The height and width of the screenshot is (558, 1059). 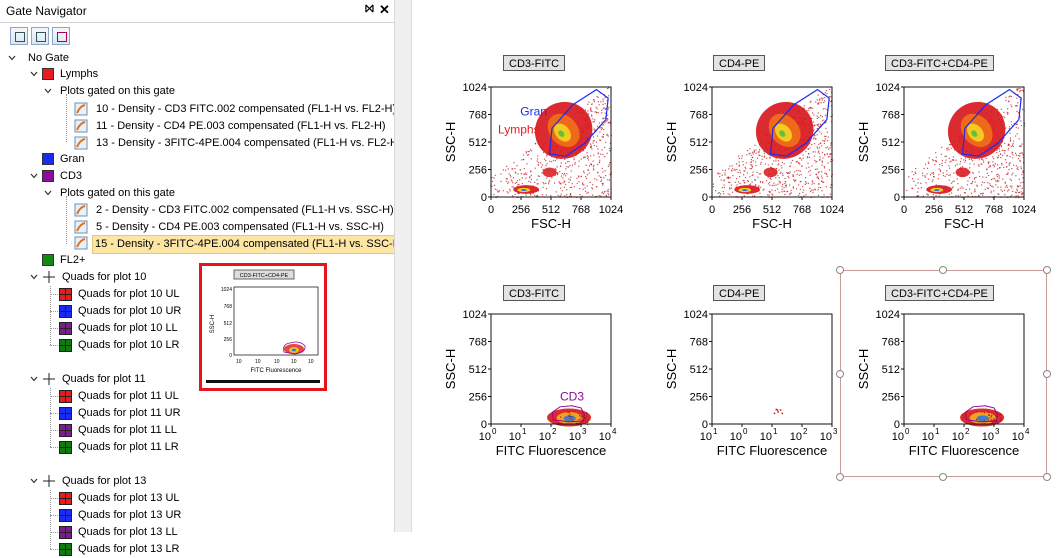 What do you see at coordinates (19, 36) in the screenshot?
I see `gate-list-icon` at bounding box center [19, 36].